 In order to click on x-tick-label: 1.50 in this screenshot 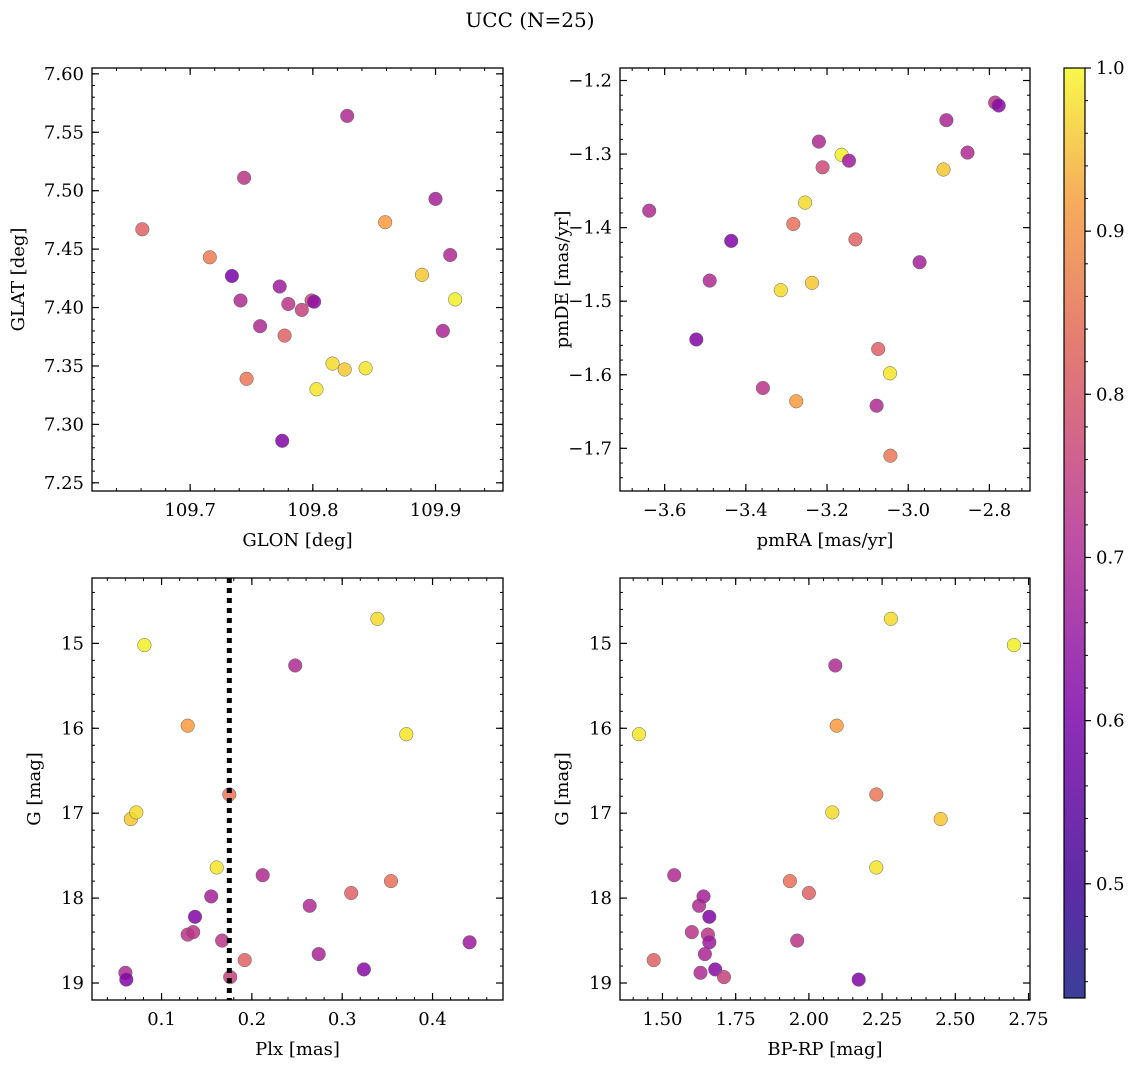, I will do `click(662, 1019)`.